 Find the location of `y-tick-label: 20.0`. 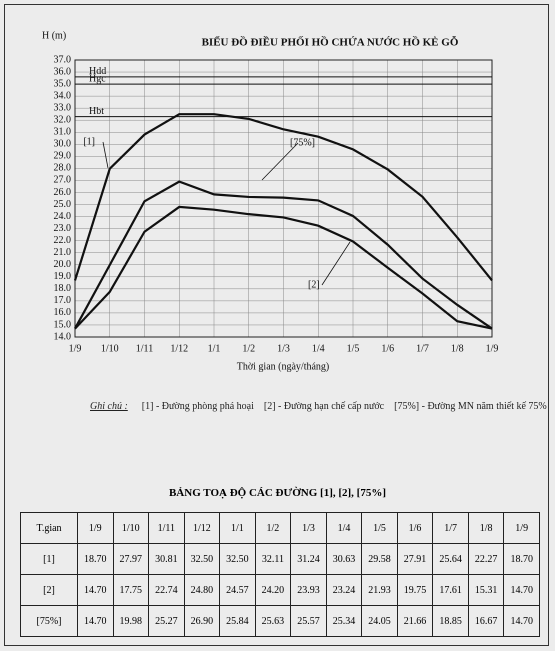

y-tick-label: 20.0 is located at coordinates (63, 264).